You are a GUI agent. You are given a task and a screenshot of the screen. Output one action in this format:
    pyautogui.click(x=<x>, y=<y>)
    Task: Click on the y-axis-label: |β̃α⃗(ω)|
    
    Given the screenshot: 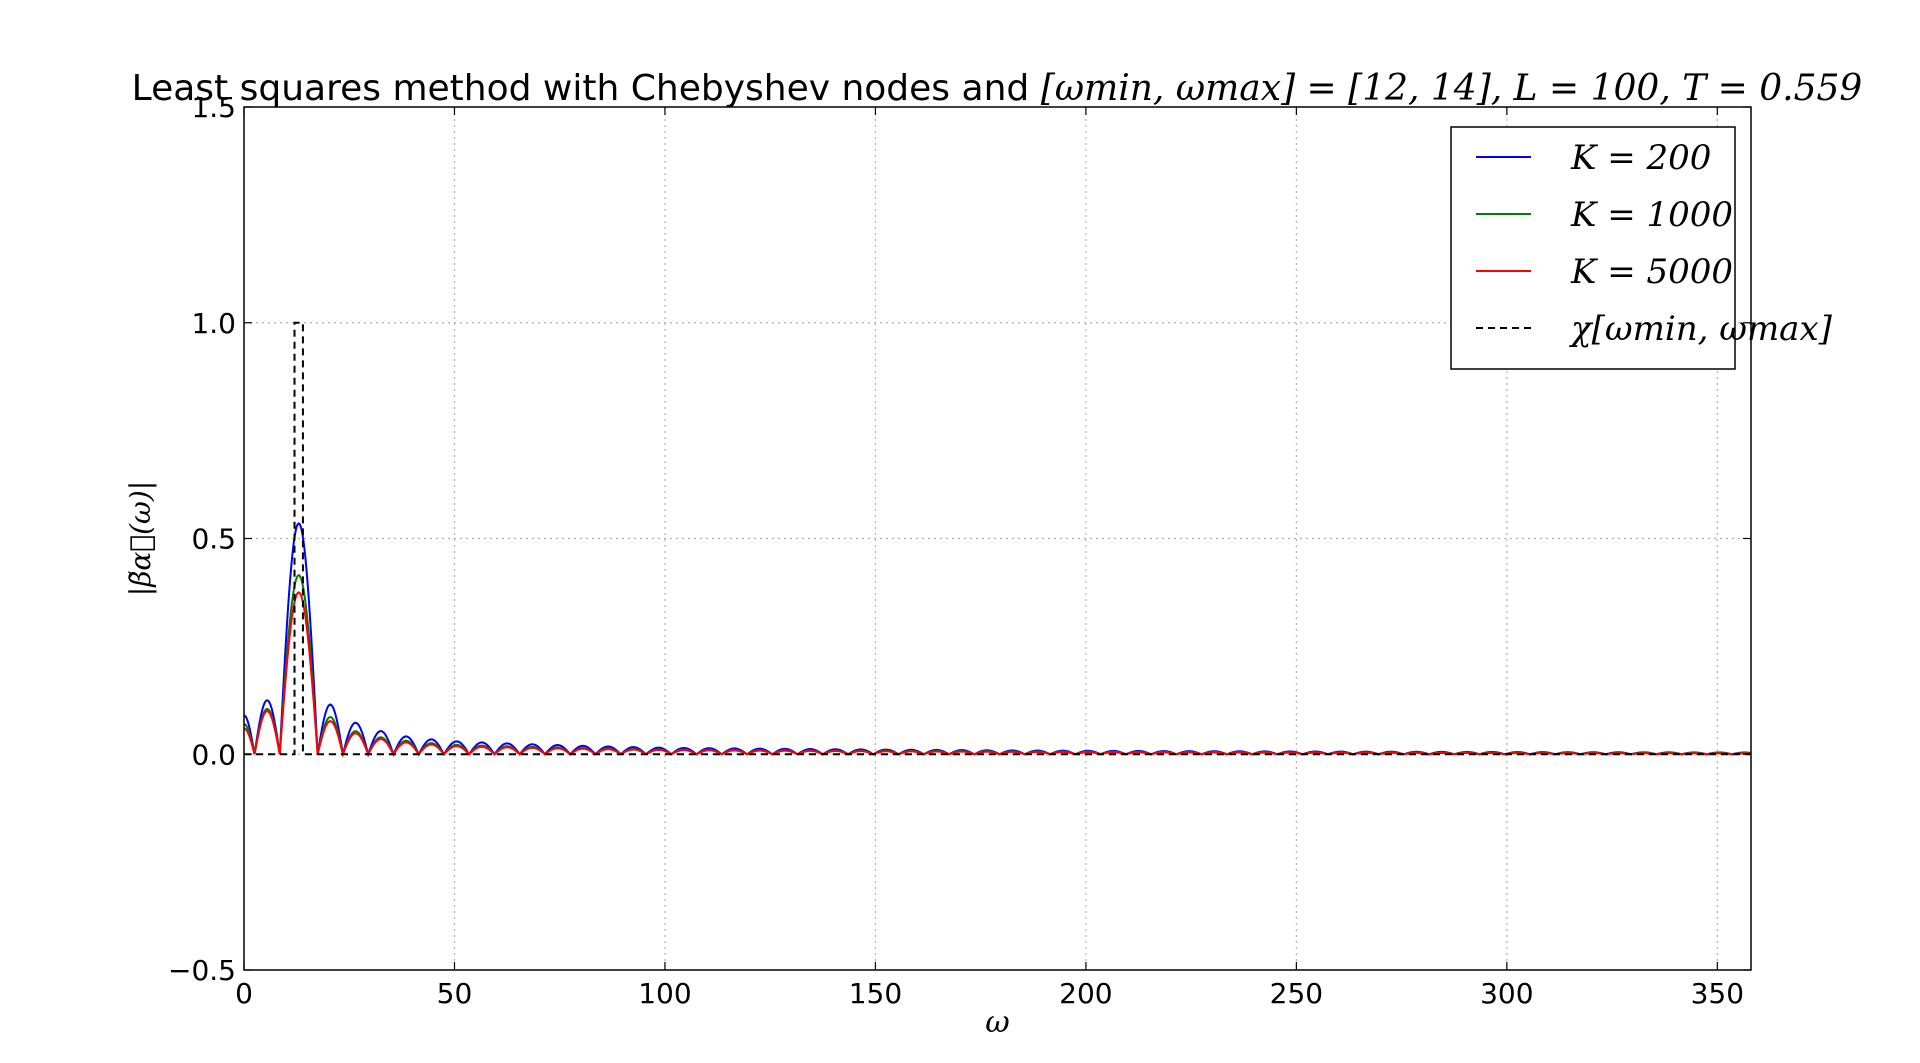 What is the action you would take?
    pyautogui.click(x=140, y=538)
    